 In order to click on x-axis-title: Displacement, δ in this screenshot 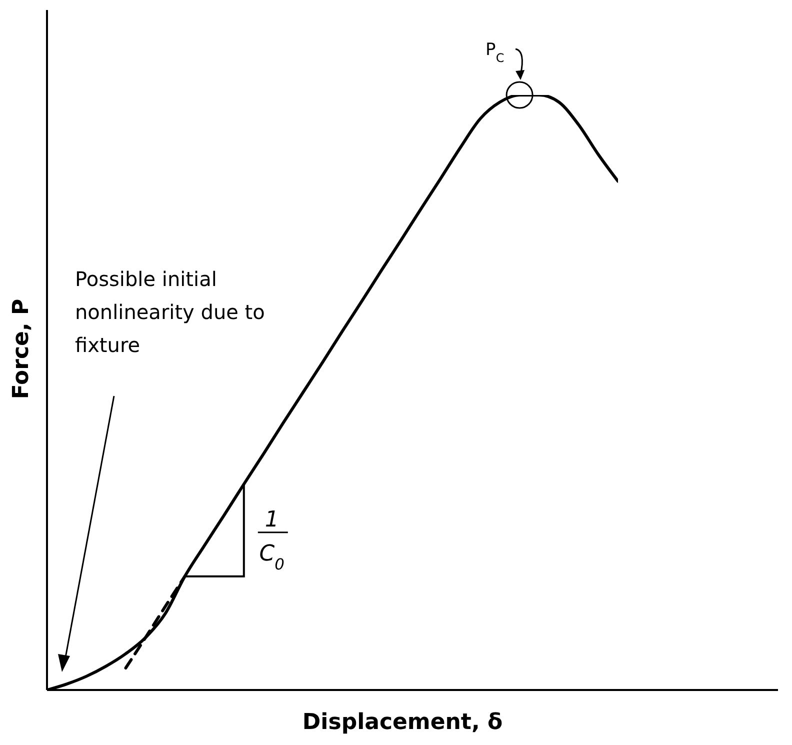, I will do `click(402, 722)`.